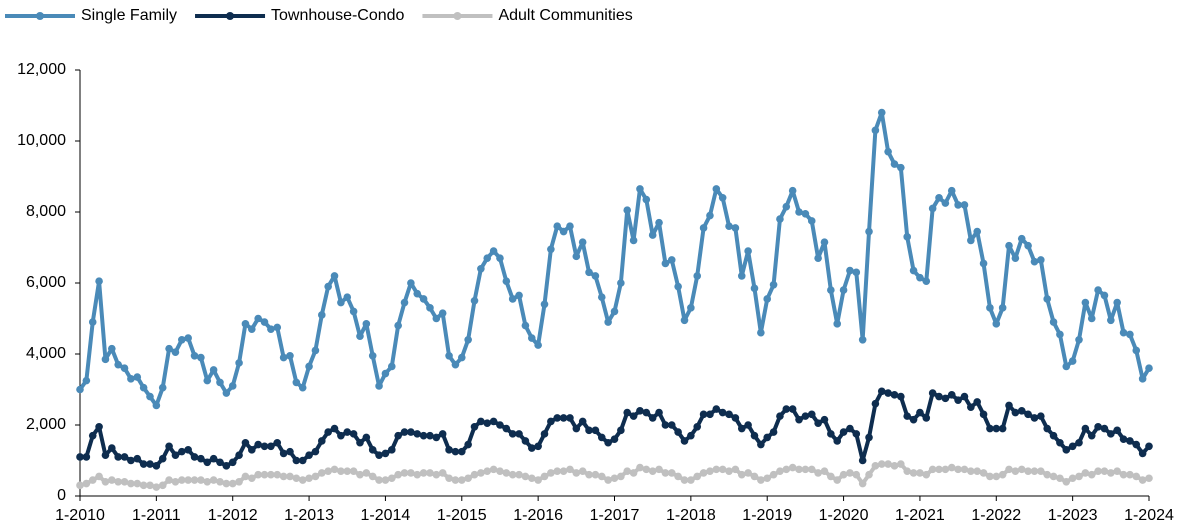 The image size is (1177, 528). Describe the element at coordinates (386, 515) in the screenshot. I see `x-tick-label: 1-2014` at that location.